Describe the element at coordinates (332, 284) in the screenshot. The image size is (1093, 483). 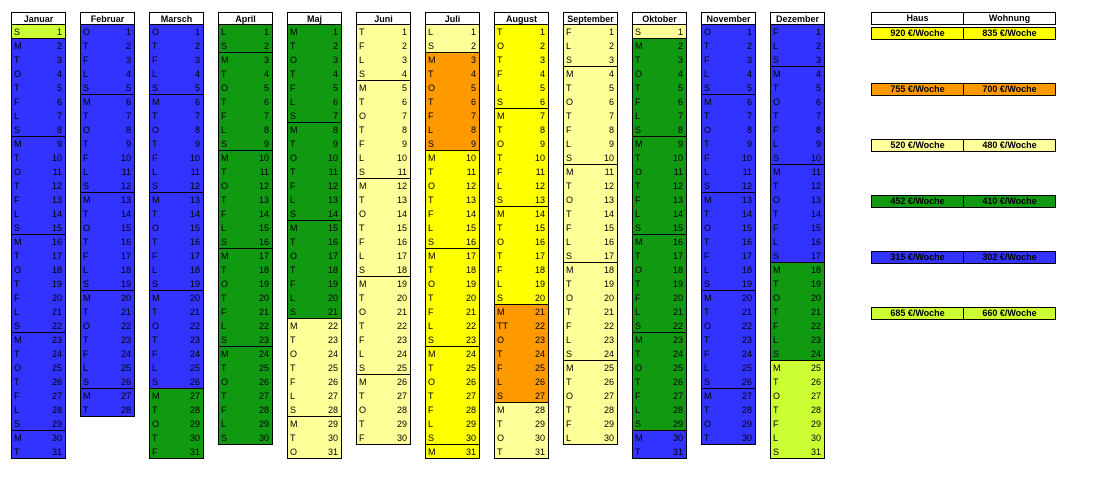
I see `day-number: 19` at that location.